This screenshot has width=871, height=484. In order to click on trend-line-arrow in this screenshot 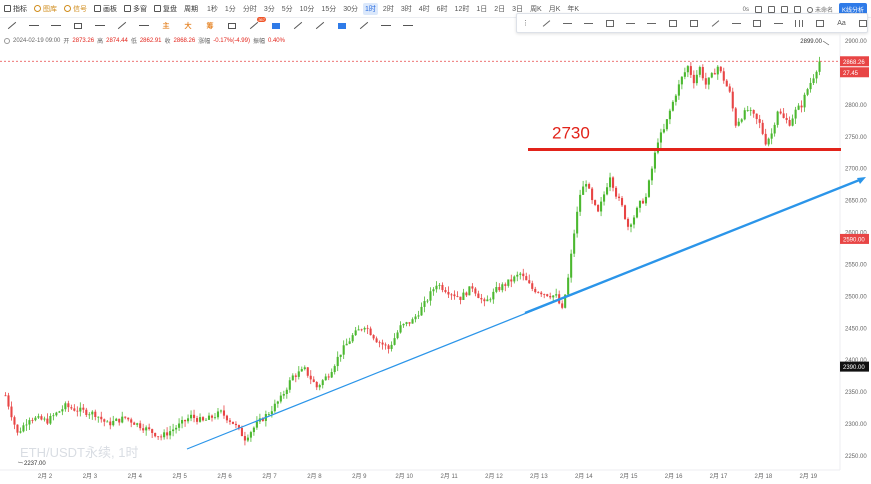, I will do `click(693, 246)`.